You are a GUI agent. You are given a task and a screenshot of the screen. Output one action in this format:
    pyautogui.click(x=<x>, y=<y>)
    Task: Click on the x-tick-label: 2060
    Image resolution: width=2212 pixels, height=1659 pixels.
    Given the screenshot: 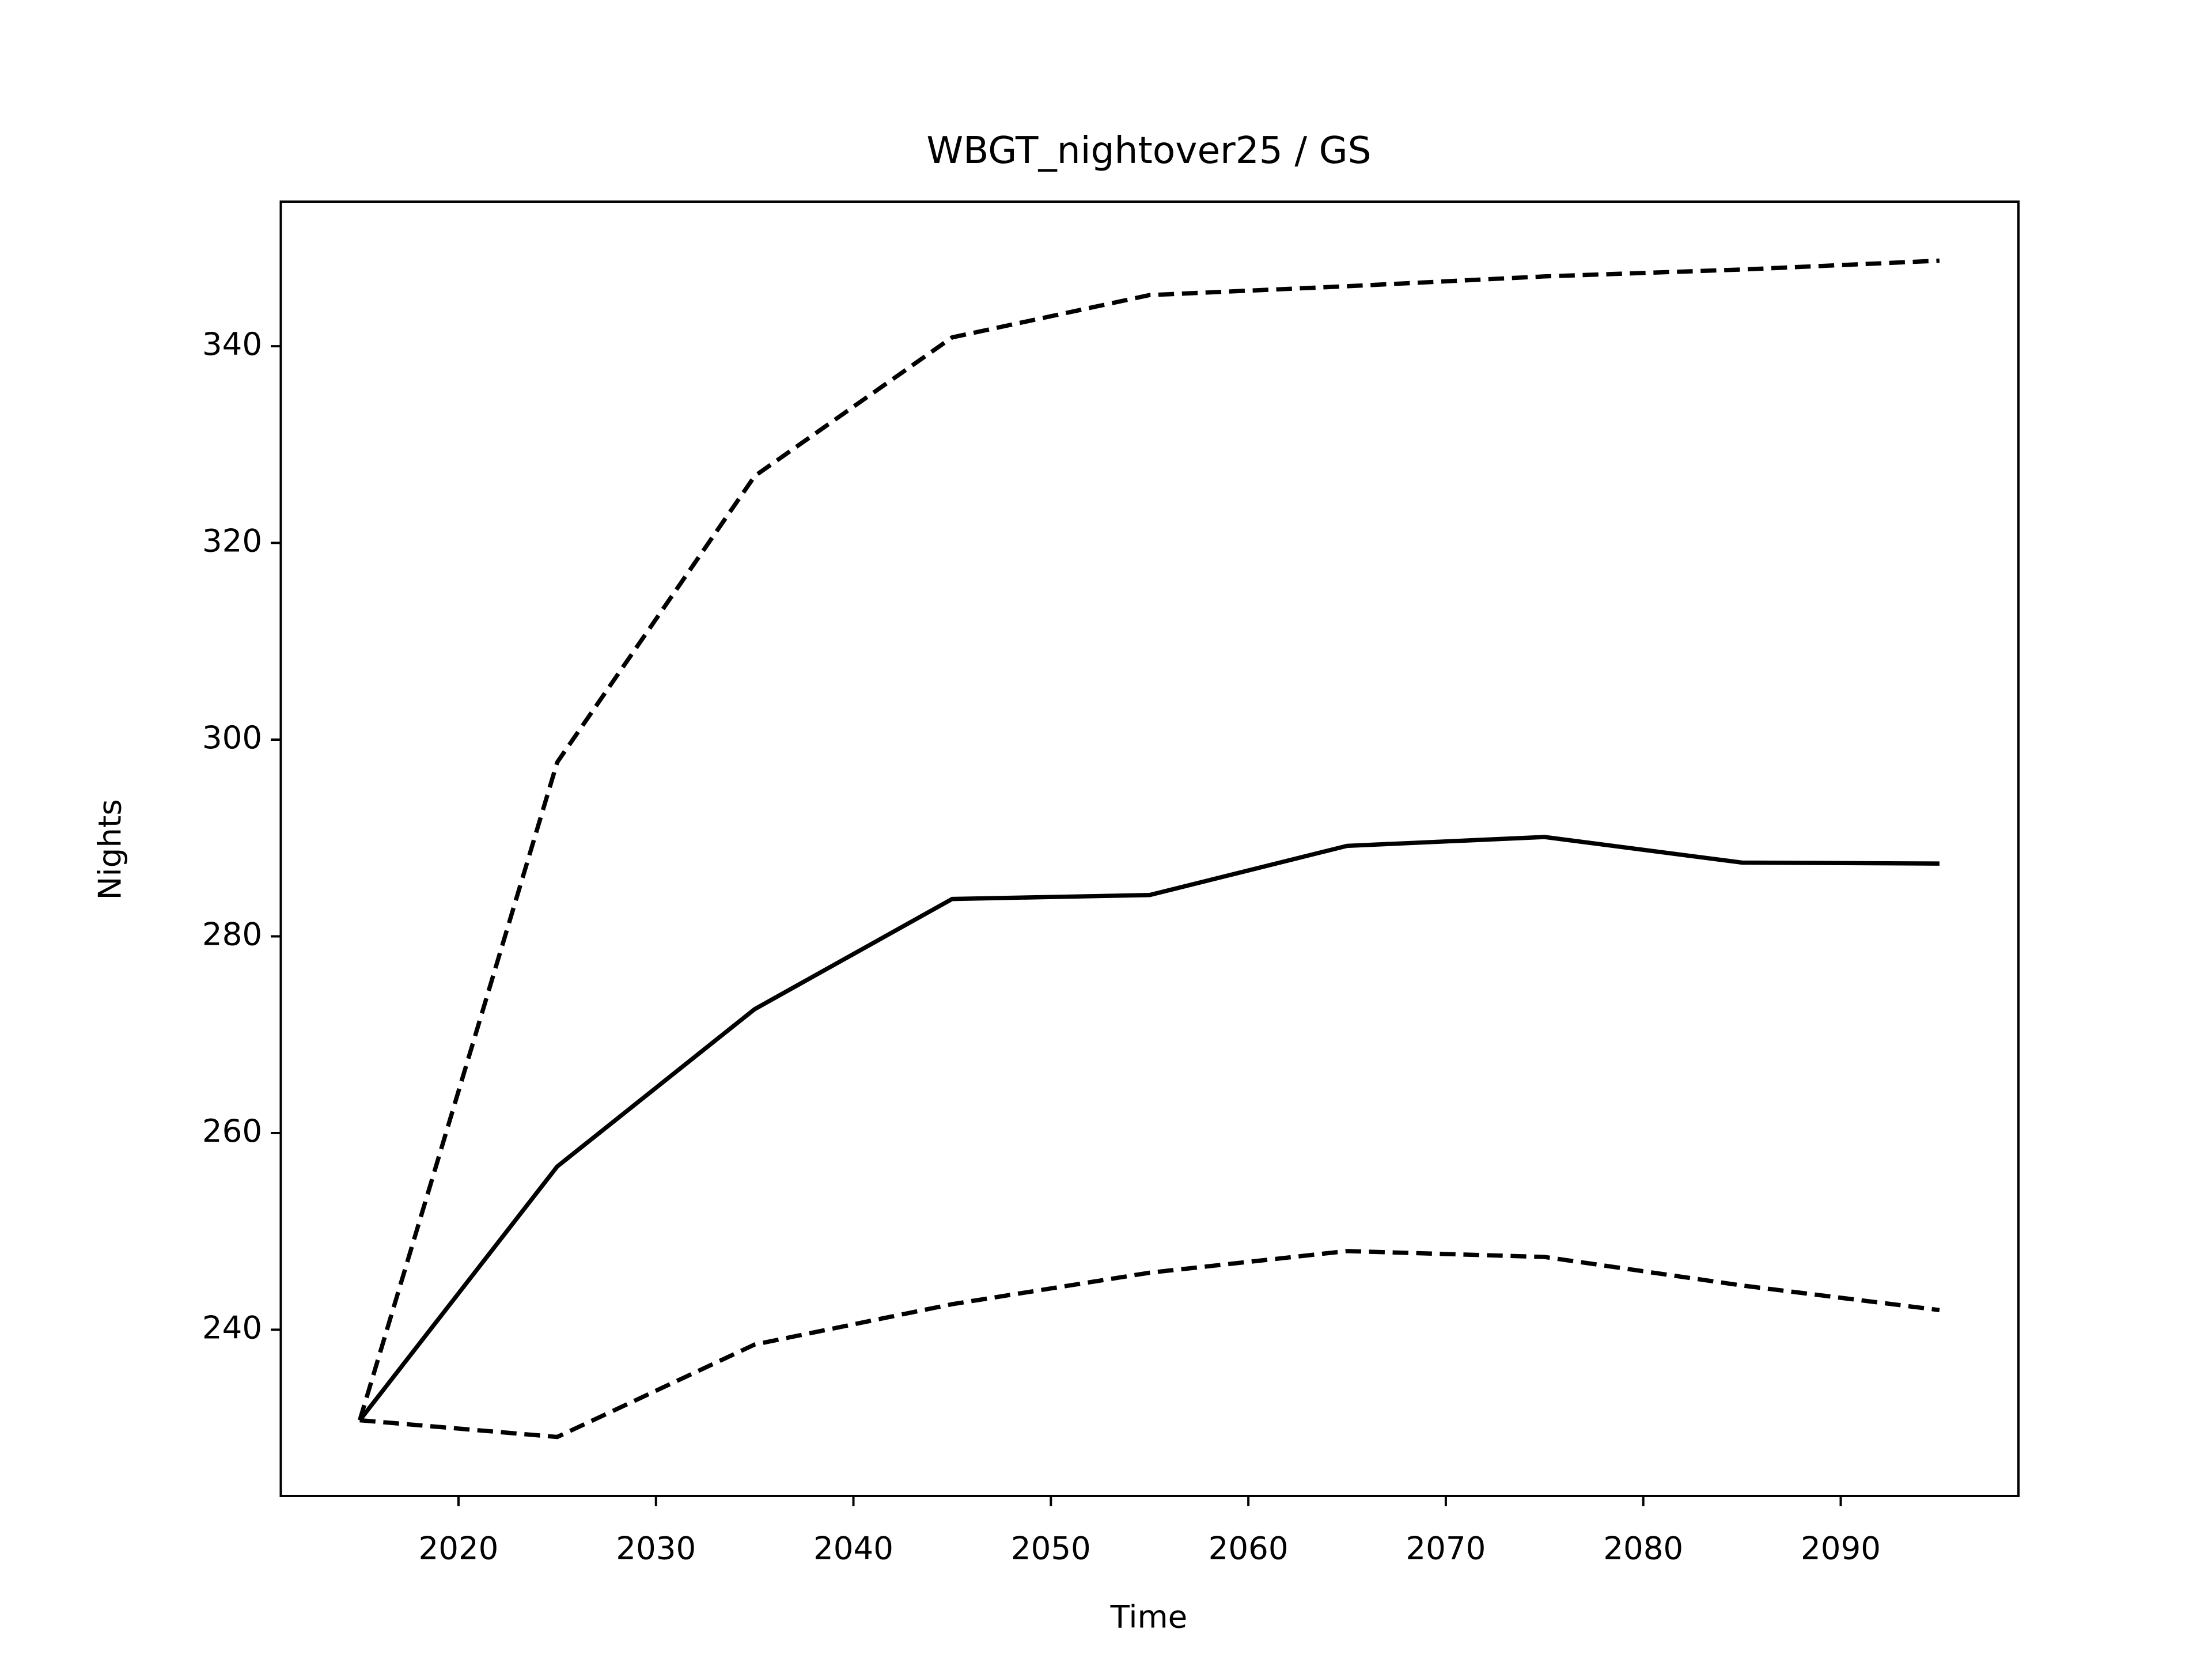 What is the action you would take?
    pyautogui.click(x=1249, y=1547)
    